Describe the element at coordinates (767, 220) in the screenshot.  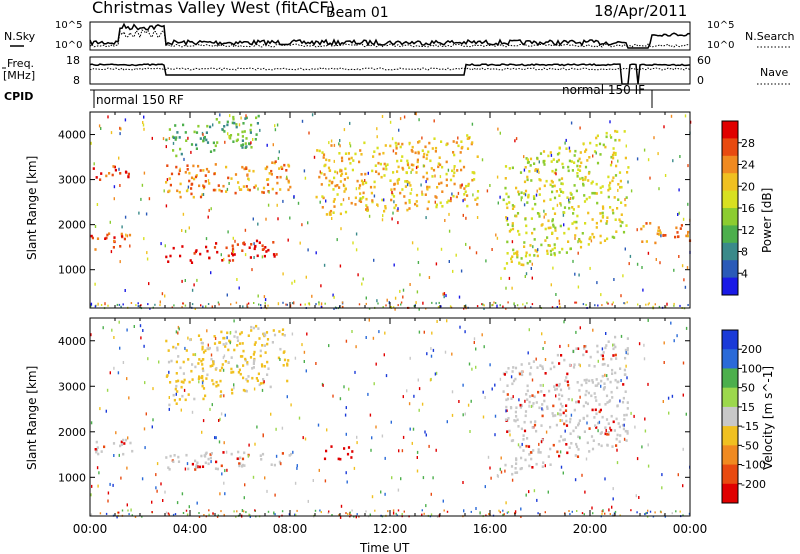
I see `power-colorbar-label: Power [dB]` at that location.